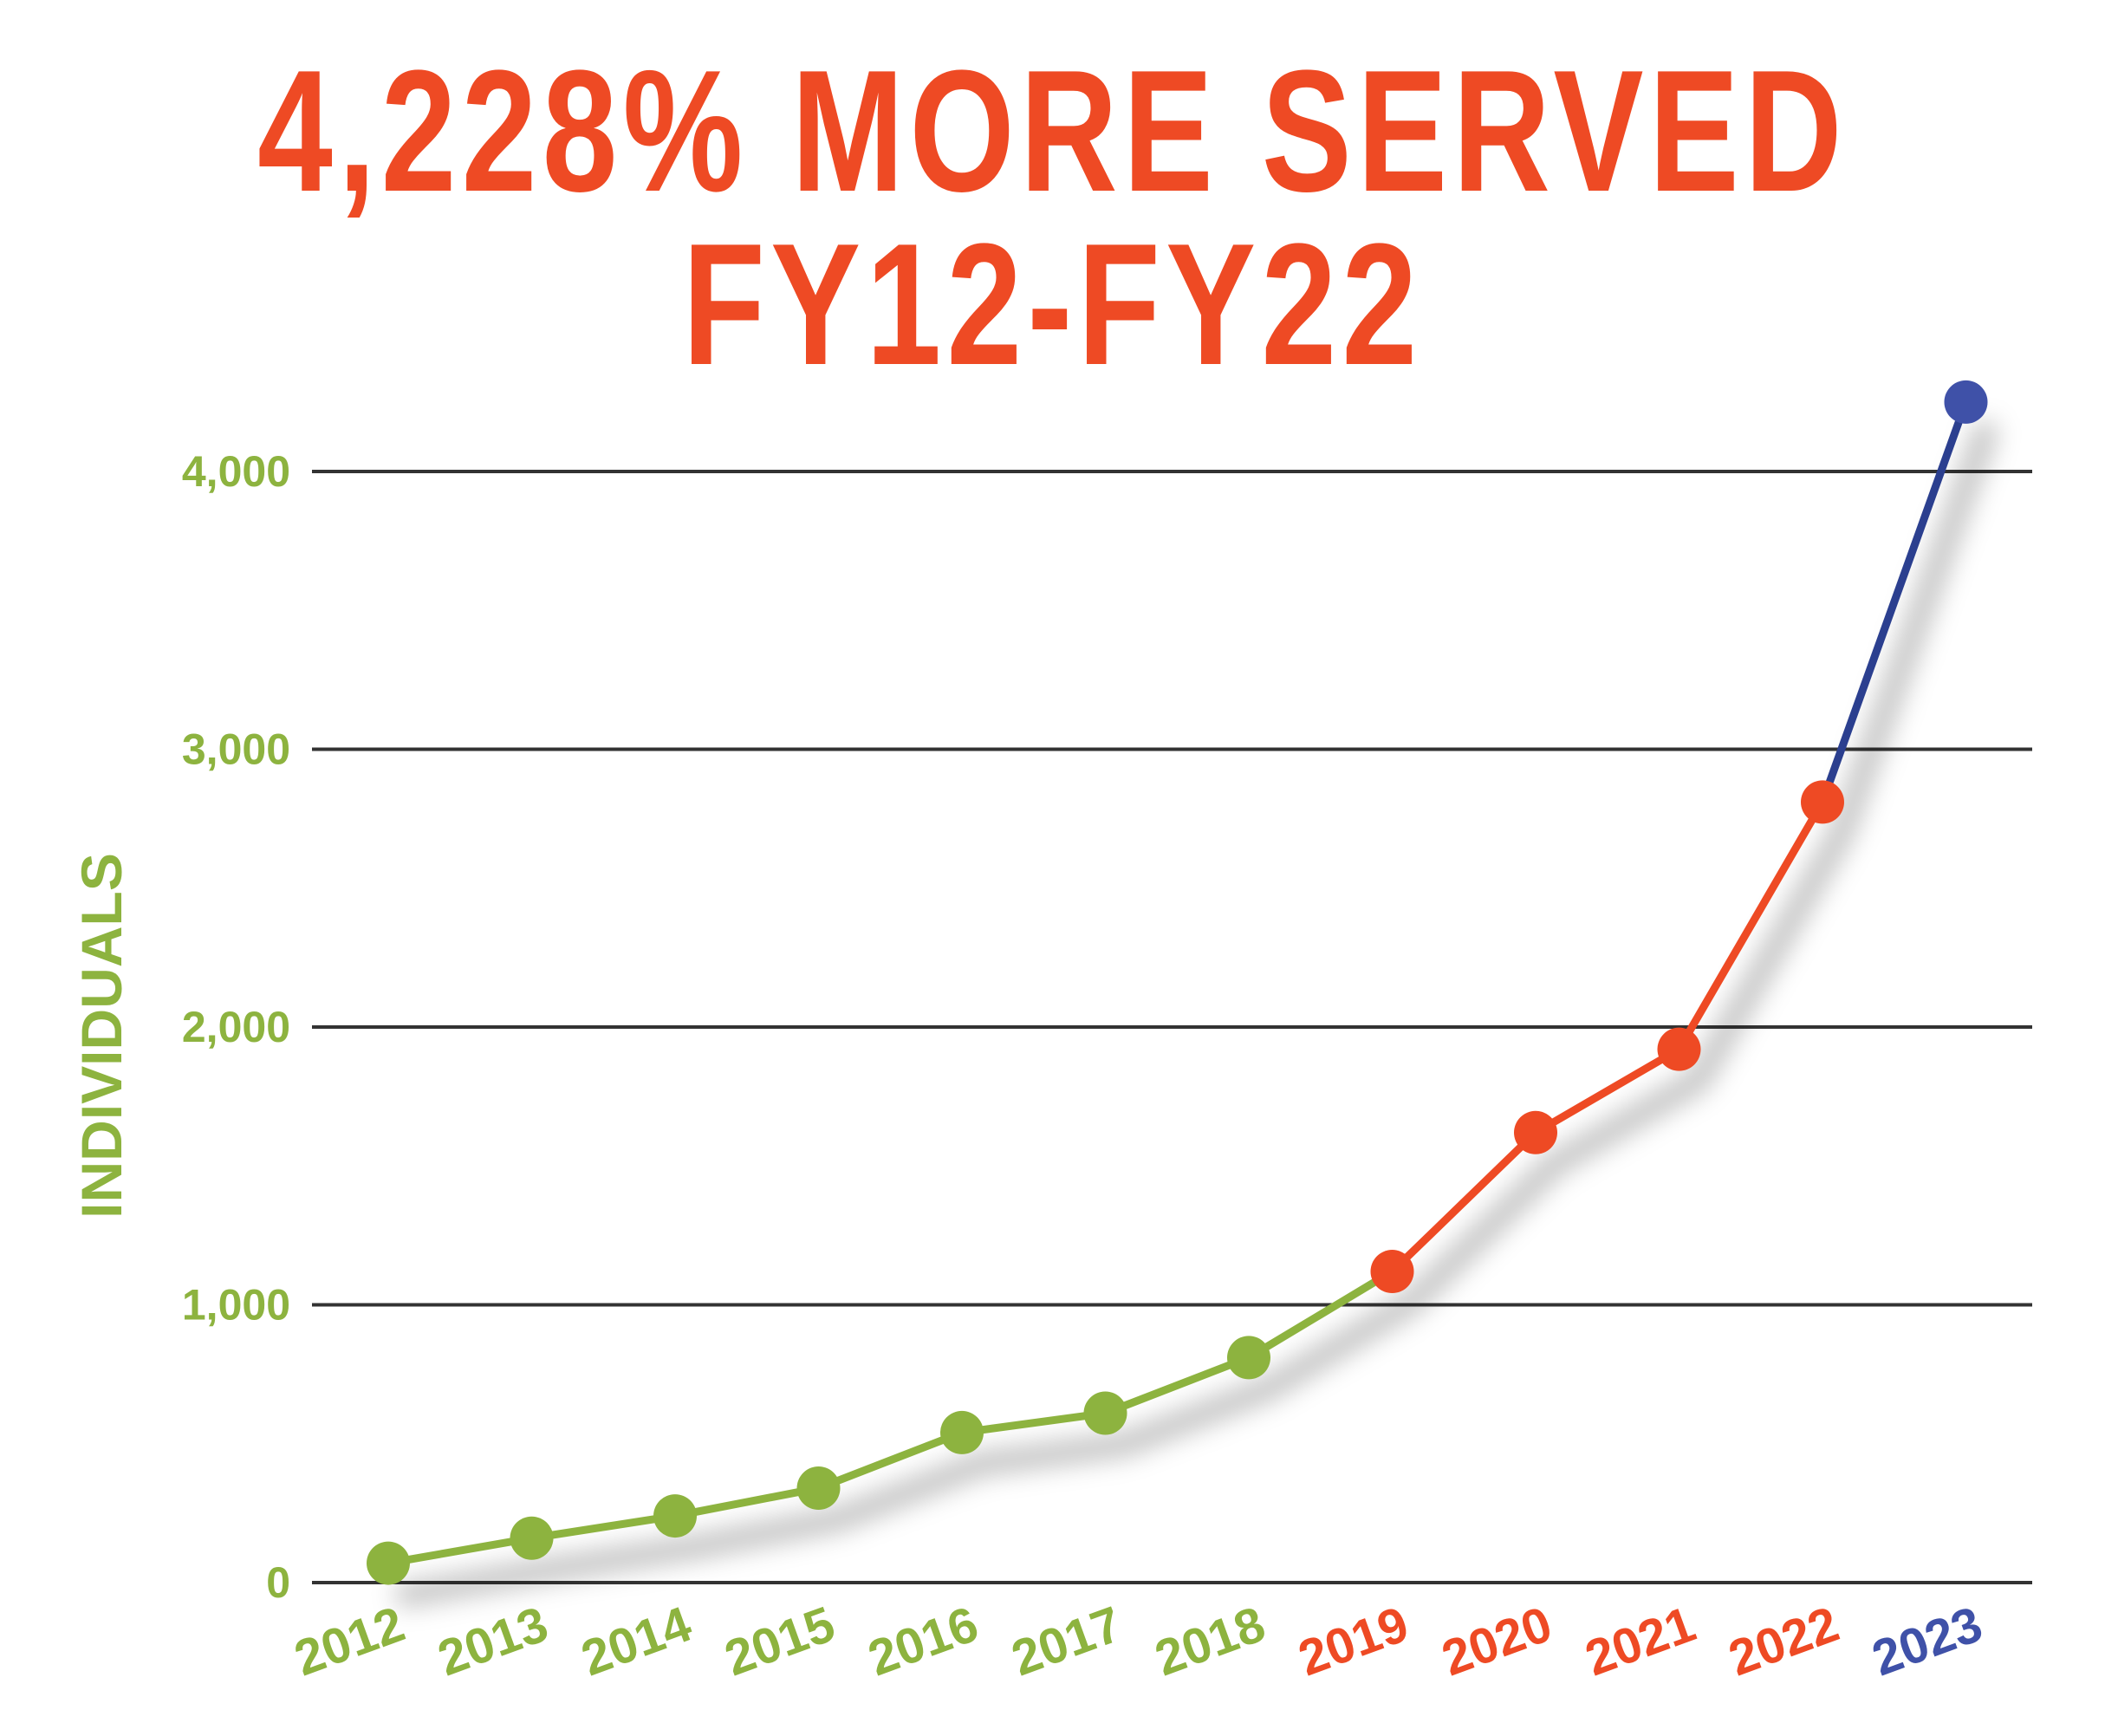 This screenshot has height=1736, width=2105. What do you see at coordinates (636, 1641) in the screenshot?
I see `x-tick-label: 2014` at bounding box center [636, 1641].